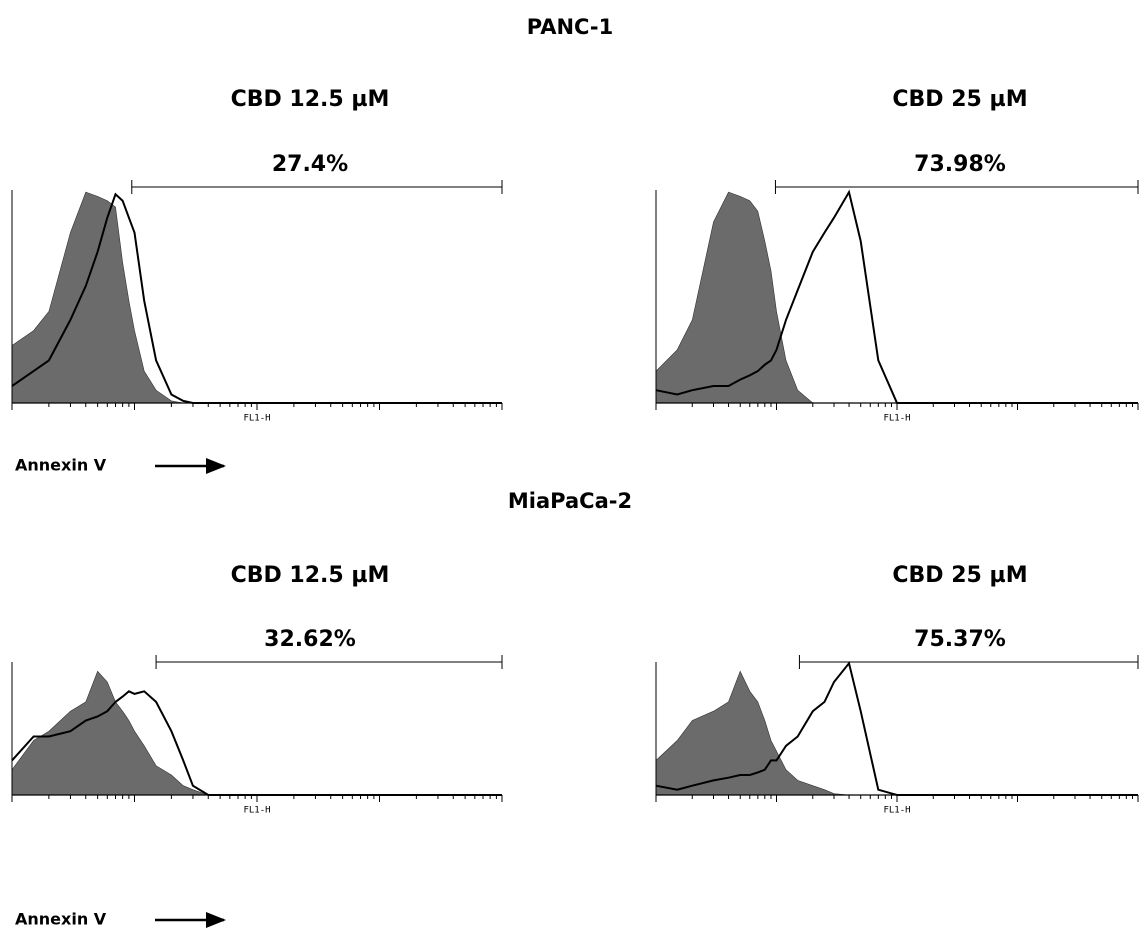 This screenshot has height=934, width=1140. I want to click on gate-percent: 73.98%, so click(960, 164).